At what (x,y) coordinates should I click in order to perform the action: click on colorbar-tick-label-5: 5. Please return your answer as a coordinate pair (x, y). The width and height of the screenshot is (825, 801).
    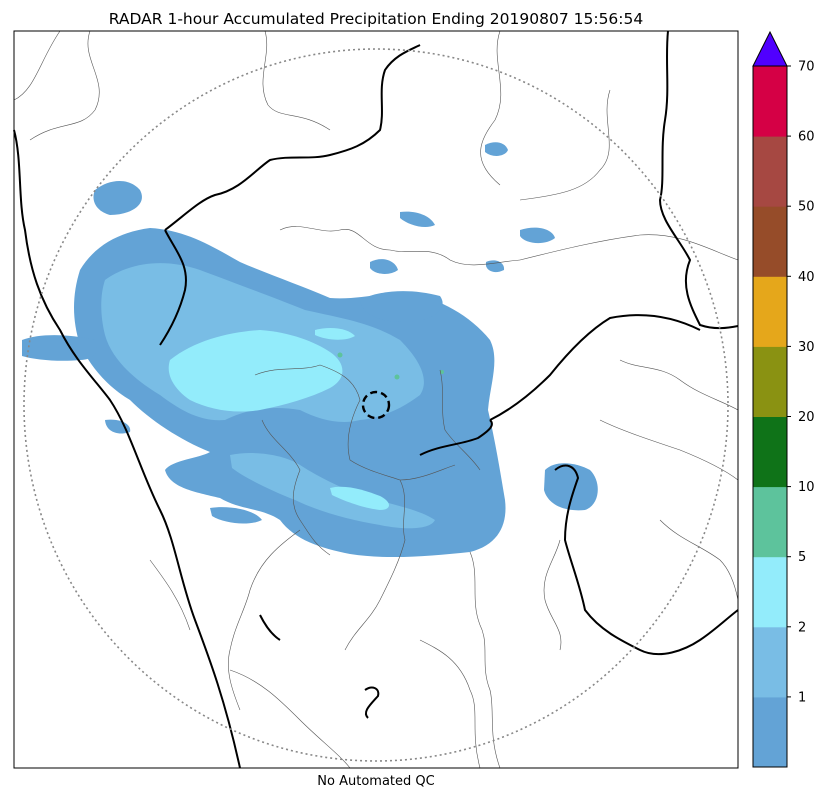
    Looking at the image, I should click on (802, 557).